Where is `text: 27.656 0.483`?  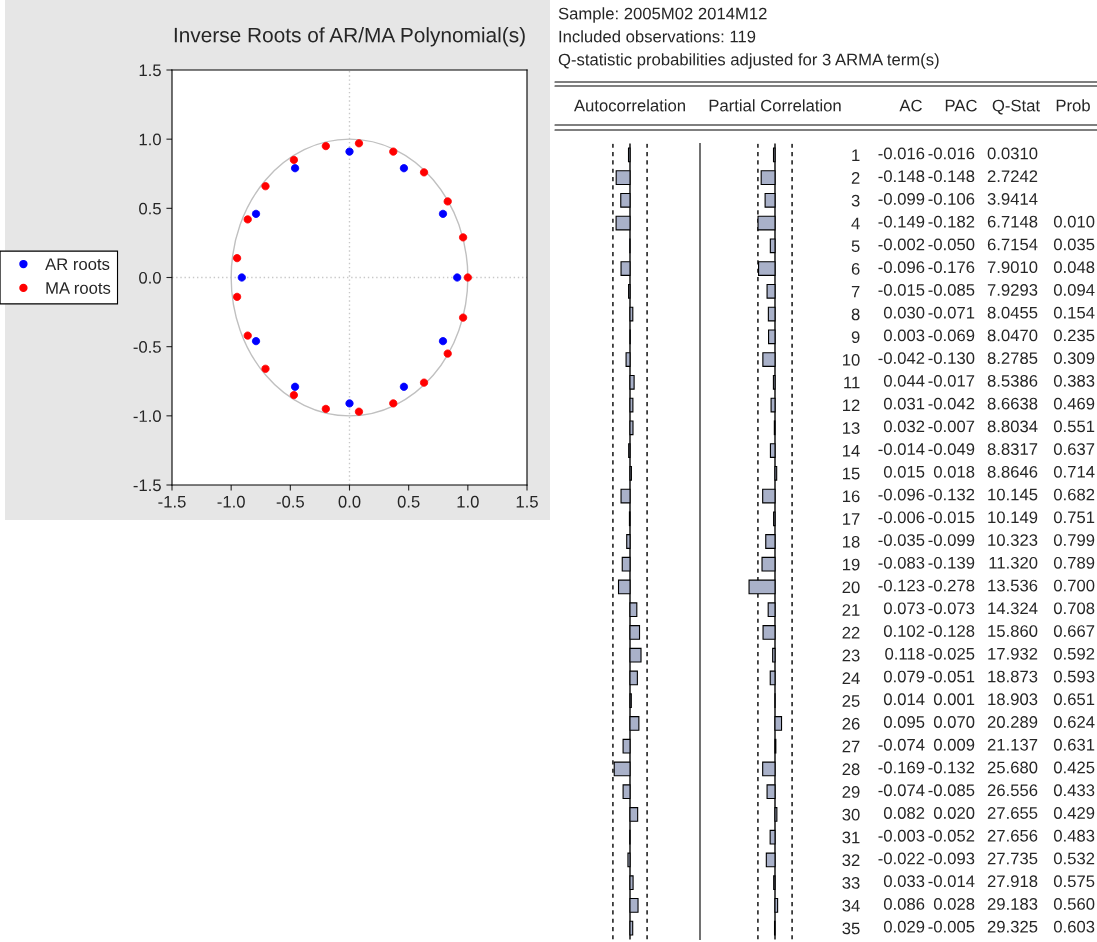
text: 27.656 0.483 is located at coordinates (1041, 835).